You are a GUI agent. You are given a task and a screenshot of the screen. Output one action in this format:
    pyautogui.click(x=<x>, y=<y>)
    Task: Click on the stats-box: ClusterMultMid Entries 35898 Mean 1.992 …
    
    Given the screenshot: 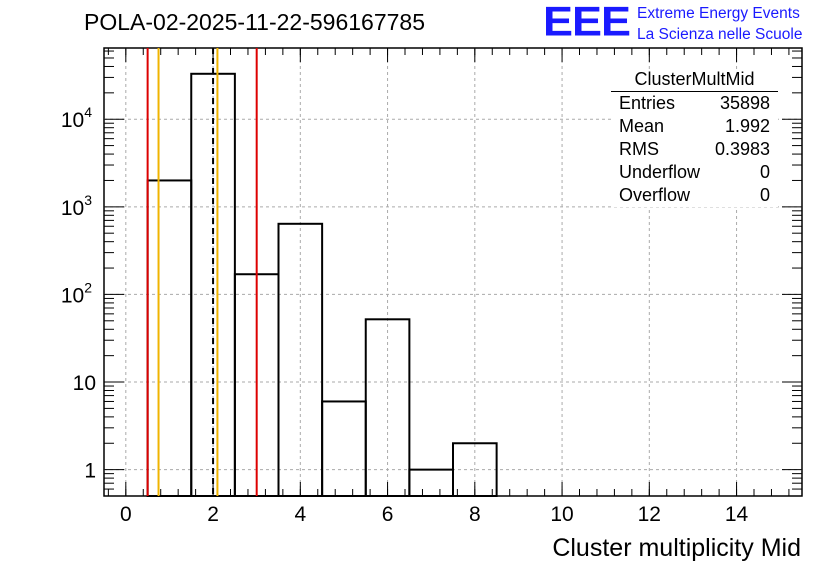 What is the action you would take?
    pyautogui.click(x=694, y=138)
    